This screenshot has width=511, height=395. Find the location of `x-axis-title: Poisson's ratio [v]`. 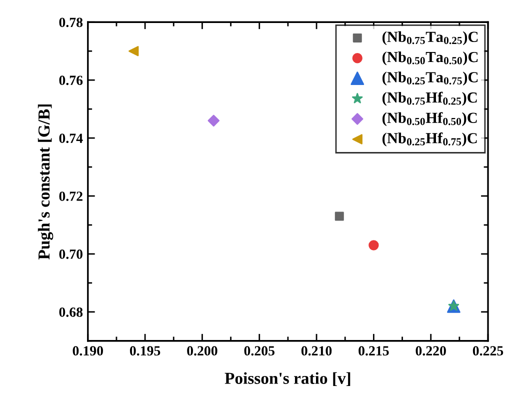

x-axis-title: Poisson's ratio [v] is located at coordinates (287, 379).